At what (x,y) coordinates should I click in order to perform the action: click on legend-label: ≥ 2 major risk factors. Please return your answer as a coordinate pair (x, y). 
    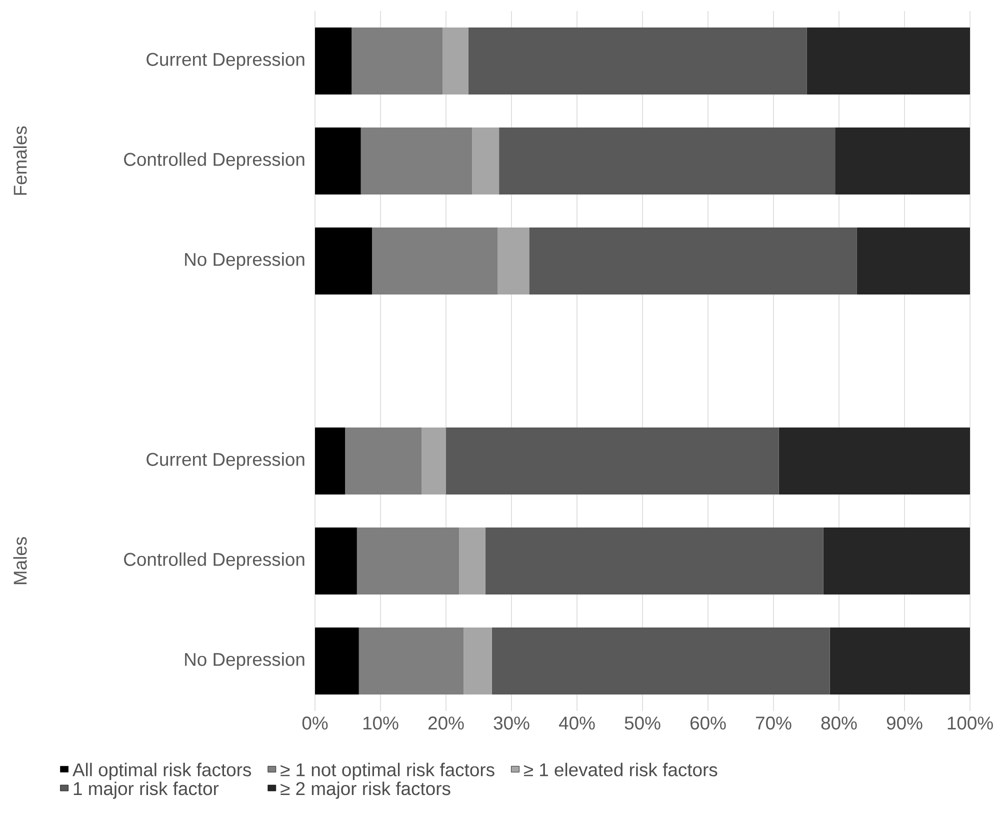
    Looking at the image, I should click on (365, 790).